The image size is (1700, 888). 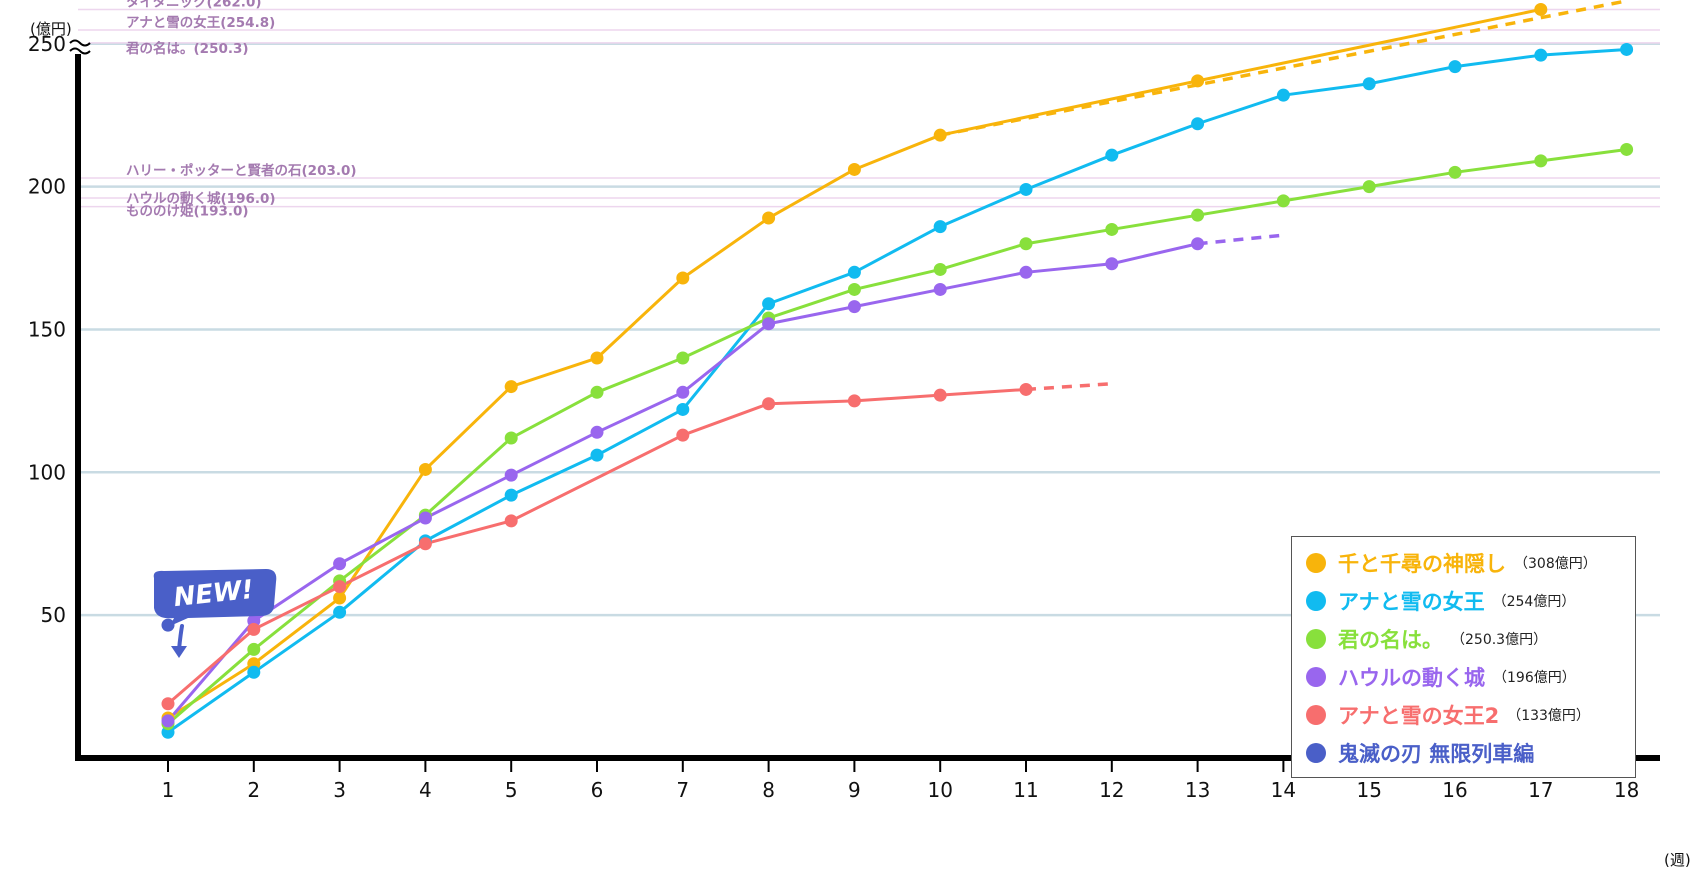 I want to click on reference-label: ハウルの動く城(196.0), so click(x=201, y=198).